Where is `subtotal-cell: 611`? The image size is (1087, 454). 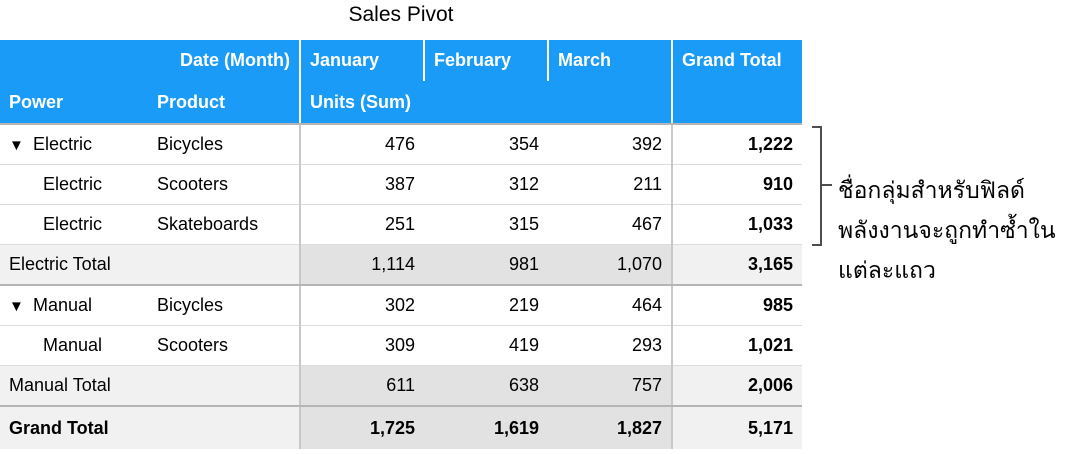
subtotal-cell: 611 is located at coordinates (361, 386).